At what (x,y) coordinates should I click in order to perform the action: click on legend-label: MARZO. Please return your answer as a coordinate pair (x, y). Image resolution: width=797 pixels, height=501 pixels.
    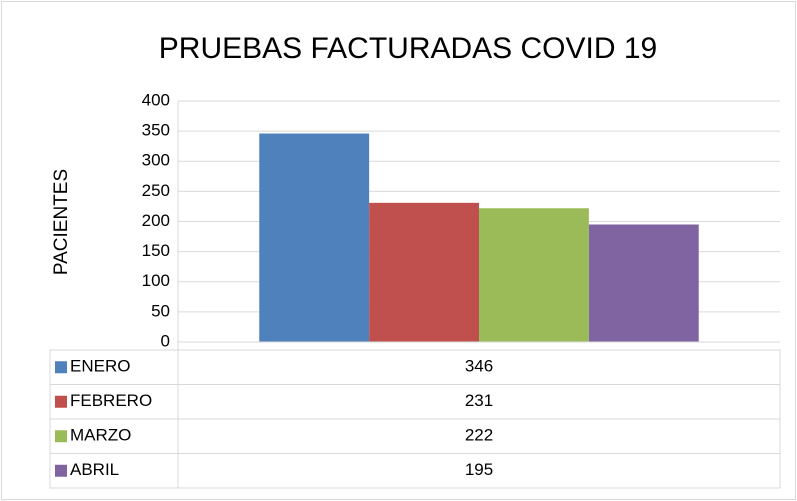
    Looking at the image, I should click on (100, 435).